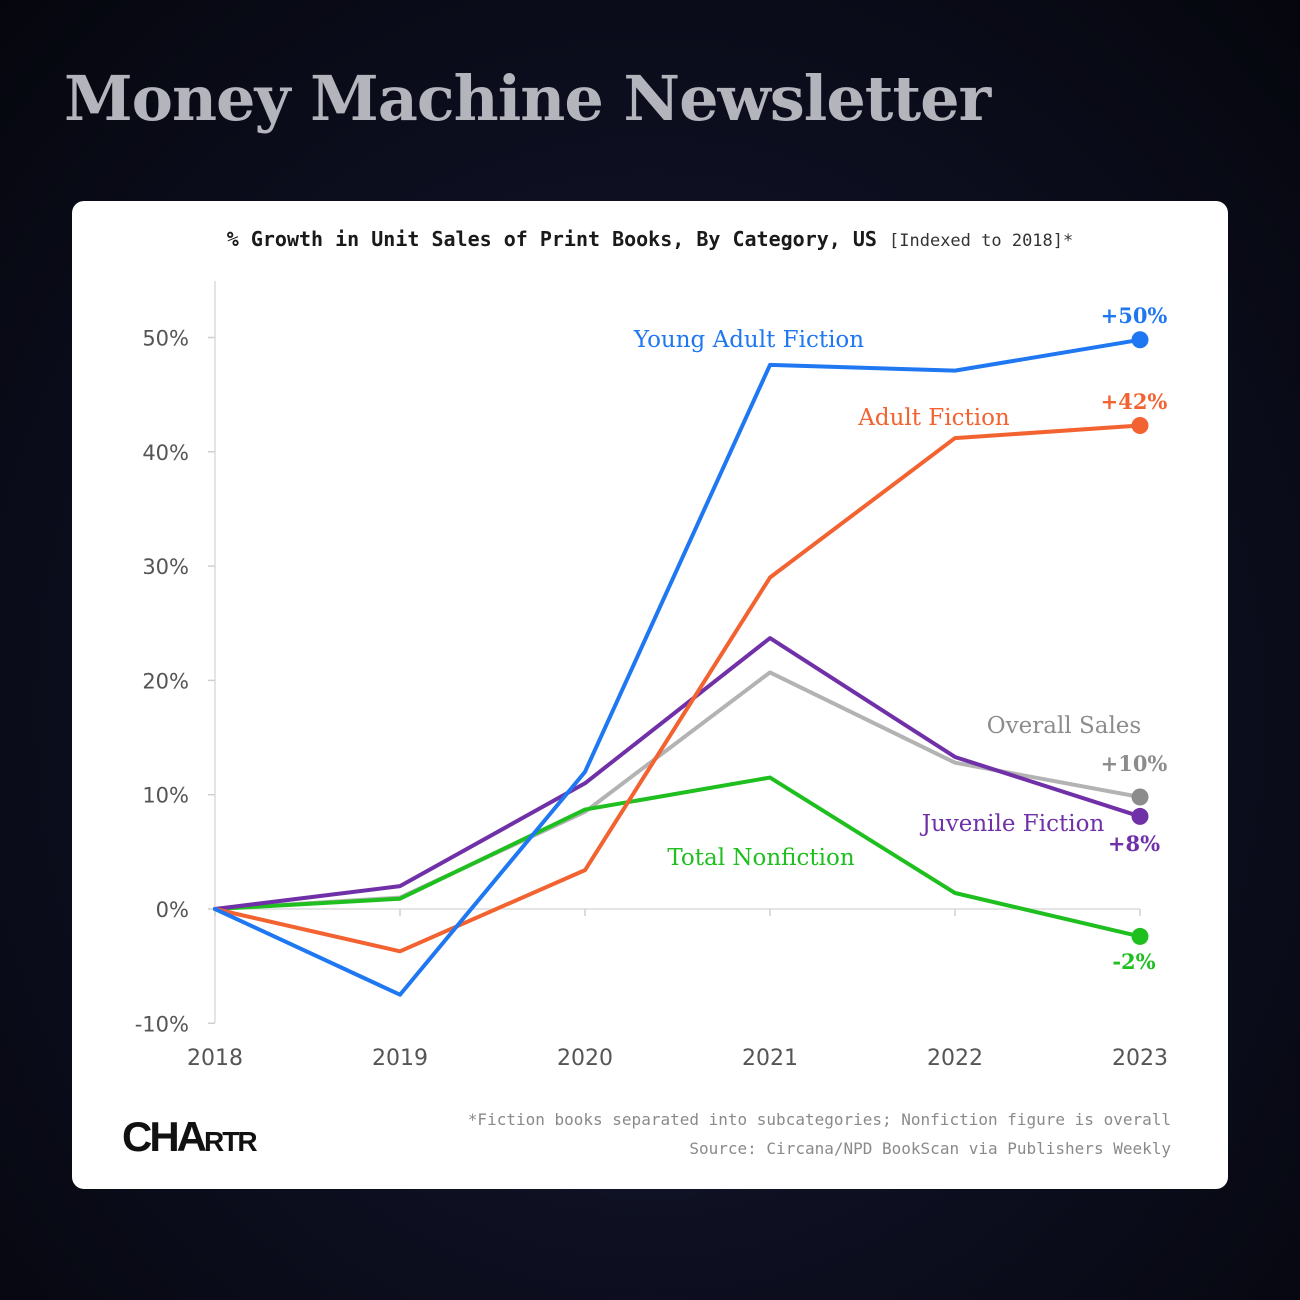 The image size is (1300, 1300). Describe the element at coordinates (933, 418) in the screenshot. I see `series-label-adult-fiction: Adult Fiction` at that location.